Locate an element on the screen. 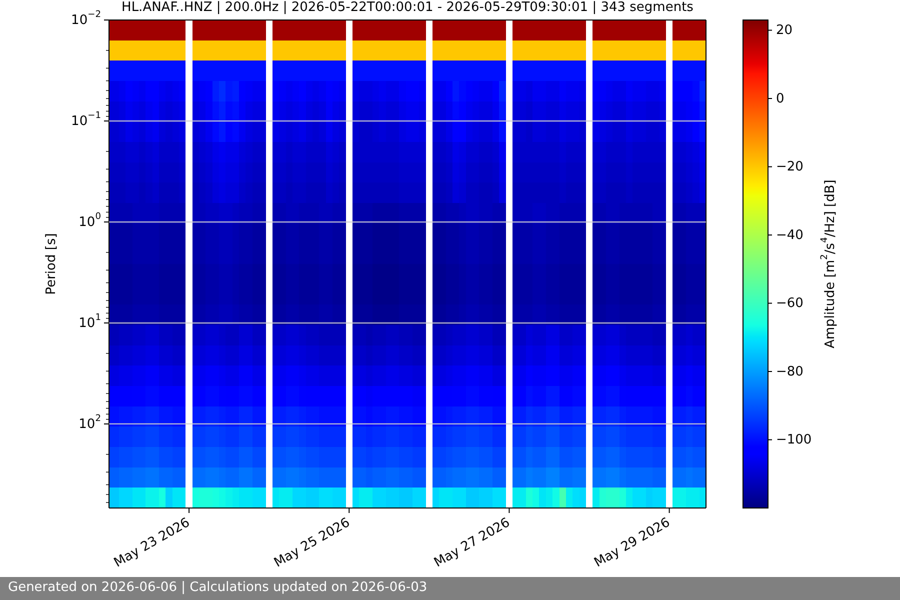 The image size is (900, 600). y-tick-label: 10$^{1}$ is located at coordinates (89, 321).